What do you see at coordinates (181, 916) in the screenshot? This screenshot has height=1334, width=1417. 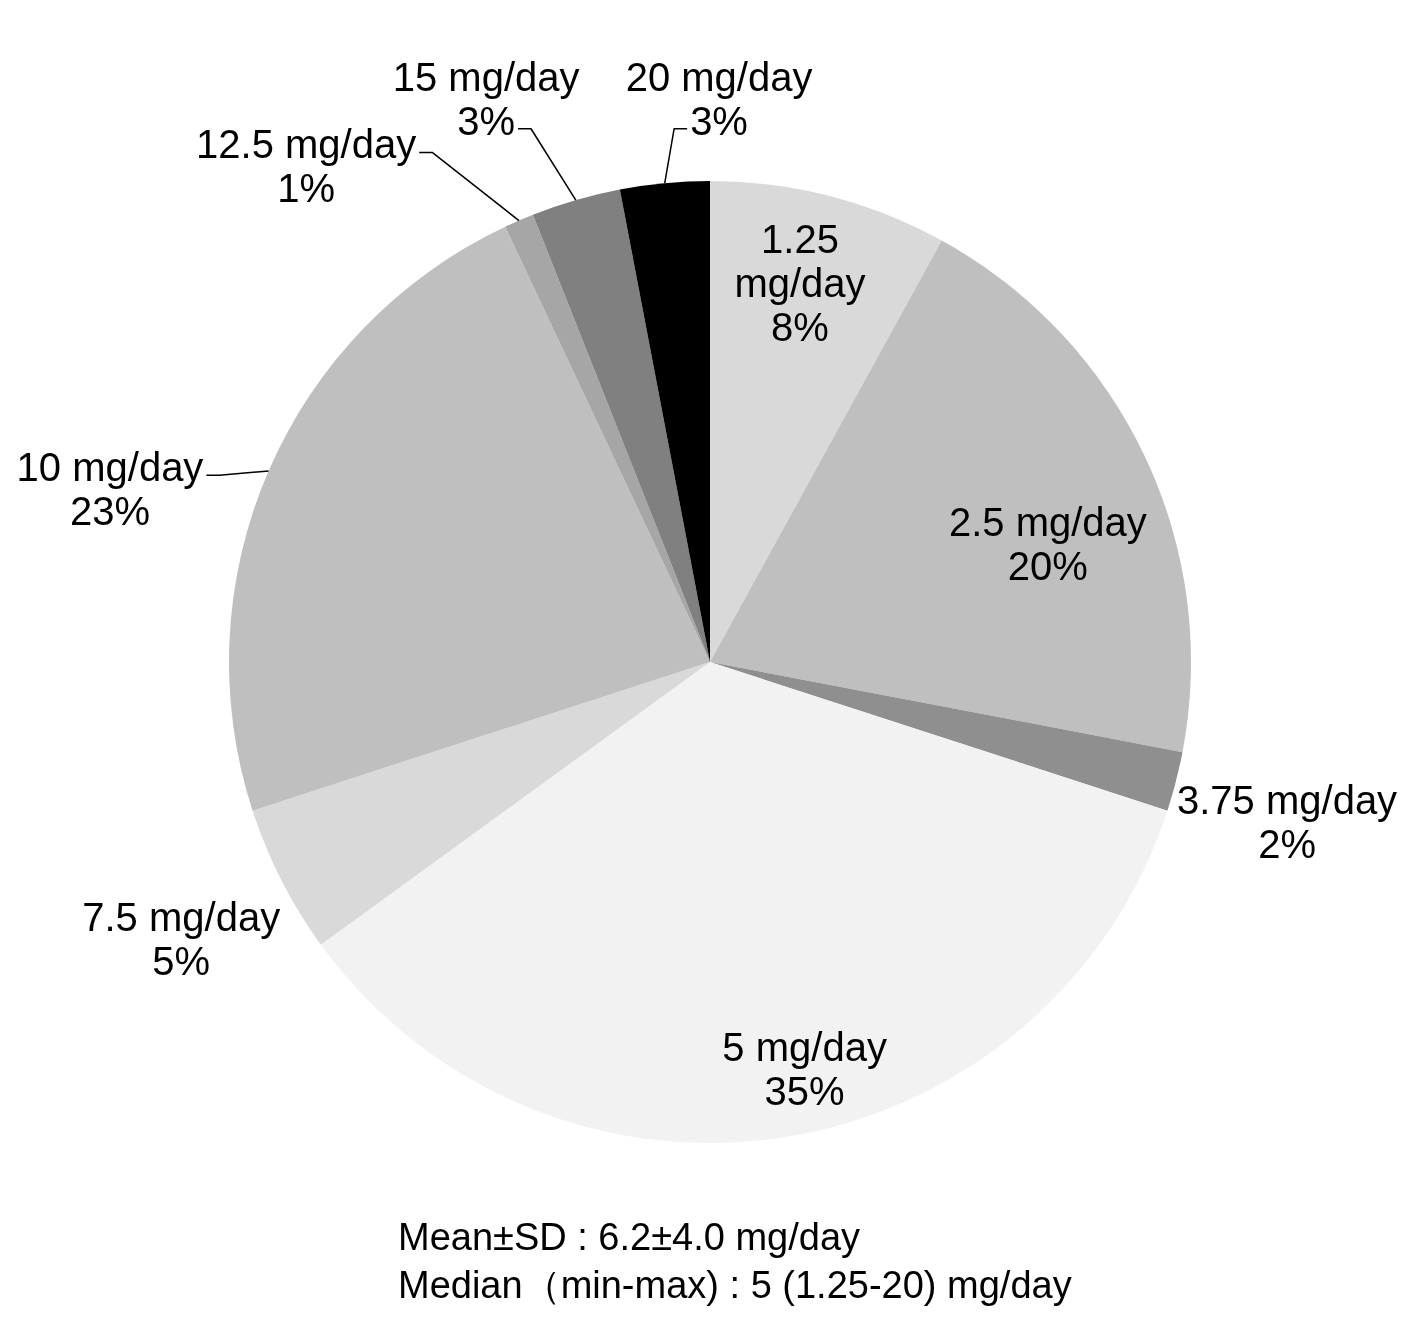 I see `slice-label: 7.5 mg/day` at bounding box center [181, 916].